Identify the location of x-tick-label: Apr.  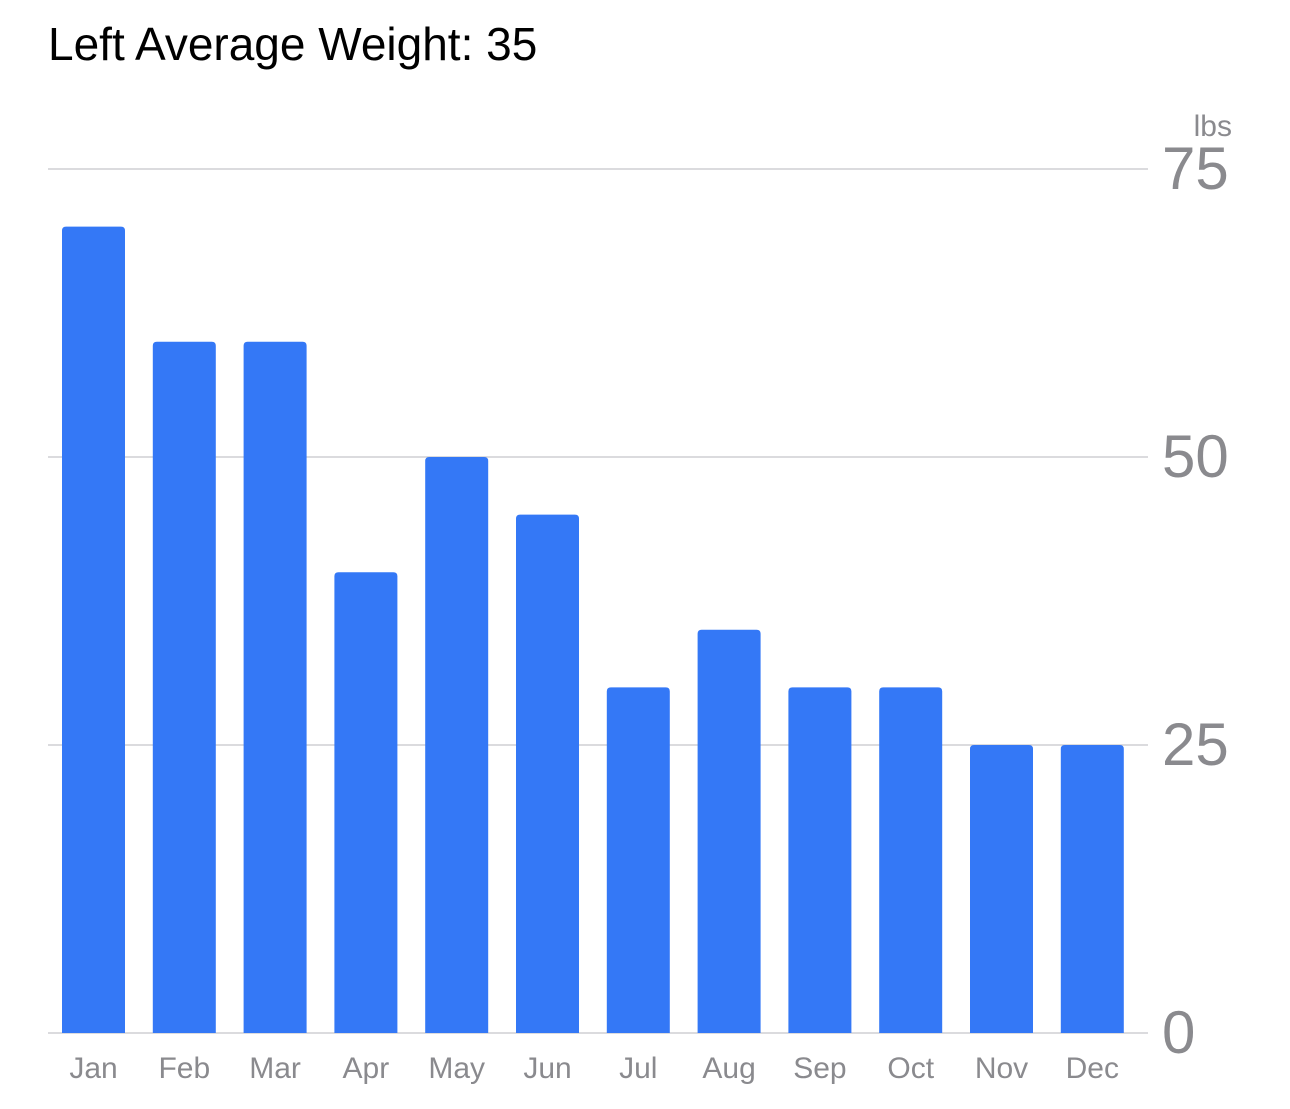
(366, 1068).